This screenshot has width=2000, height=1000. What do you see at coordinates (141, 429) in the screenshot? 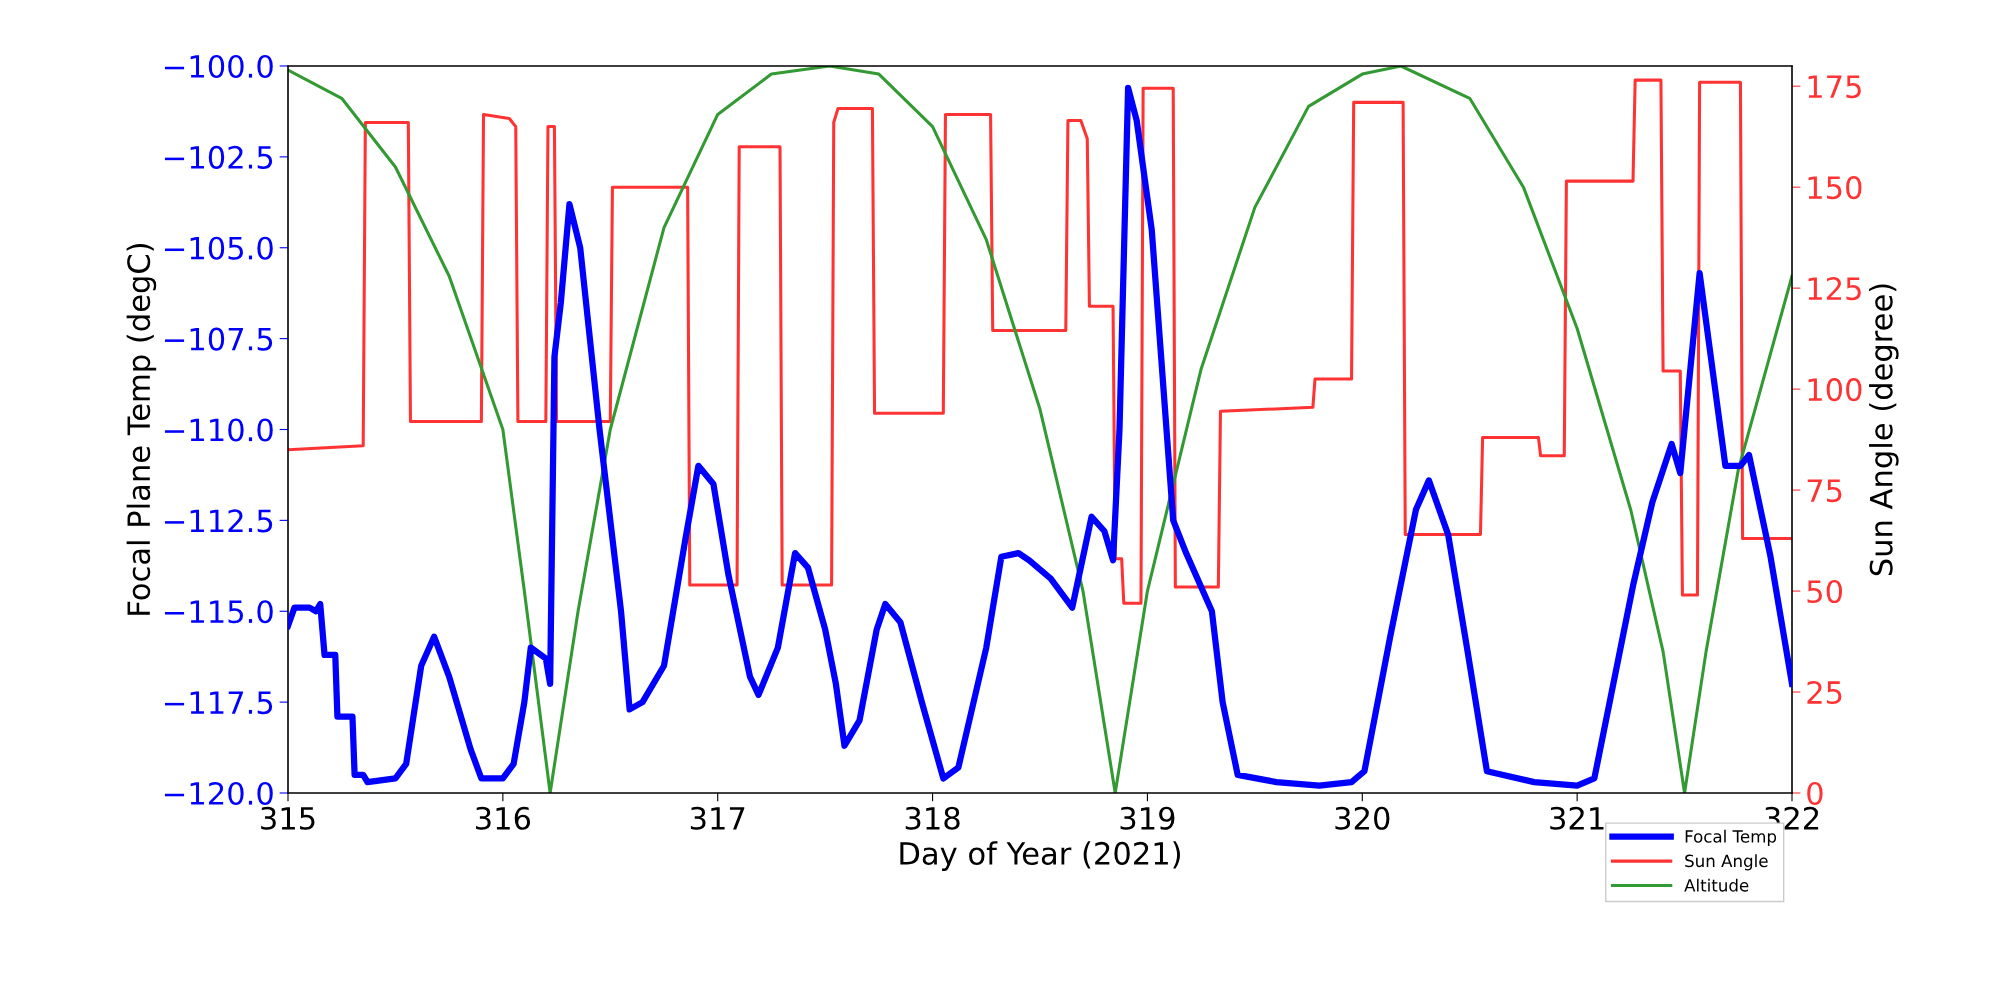
I see `y-axis-title: Focal Plane Temp (degC)` at bounding box center [141, 429].